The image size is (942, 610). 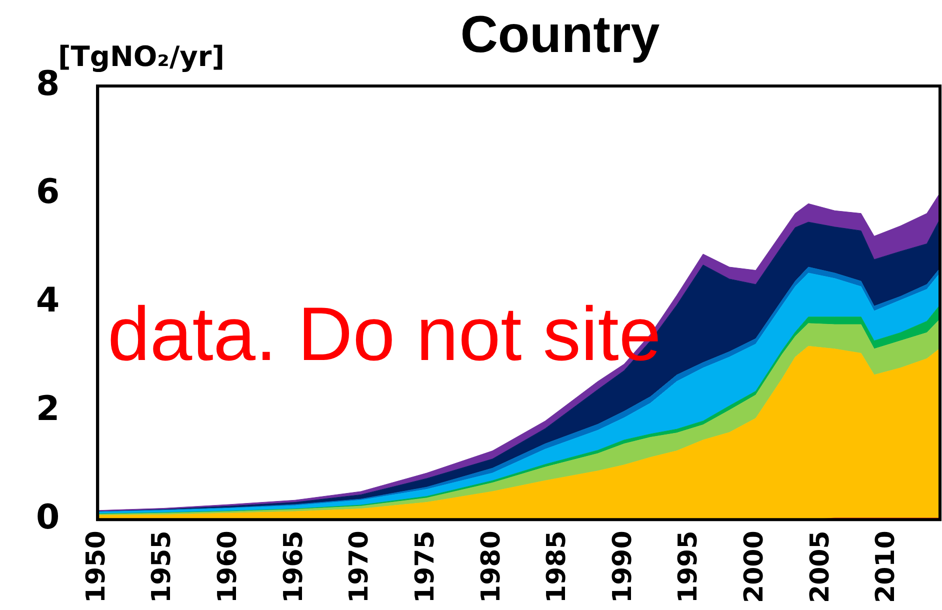 I want to click on chart-title: Country, so click(x=560, y=35).